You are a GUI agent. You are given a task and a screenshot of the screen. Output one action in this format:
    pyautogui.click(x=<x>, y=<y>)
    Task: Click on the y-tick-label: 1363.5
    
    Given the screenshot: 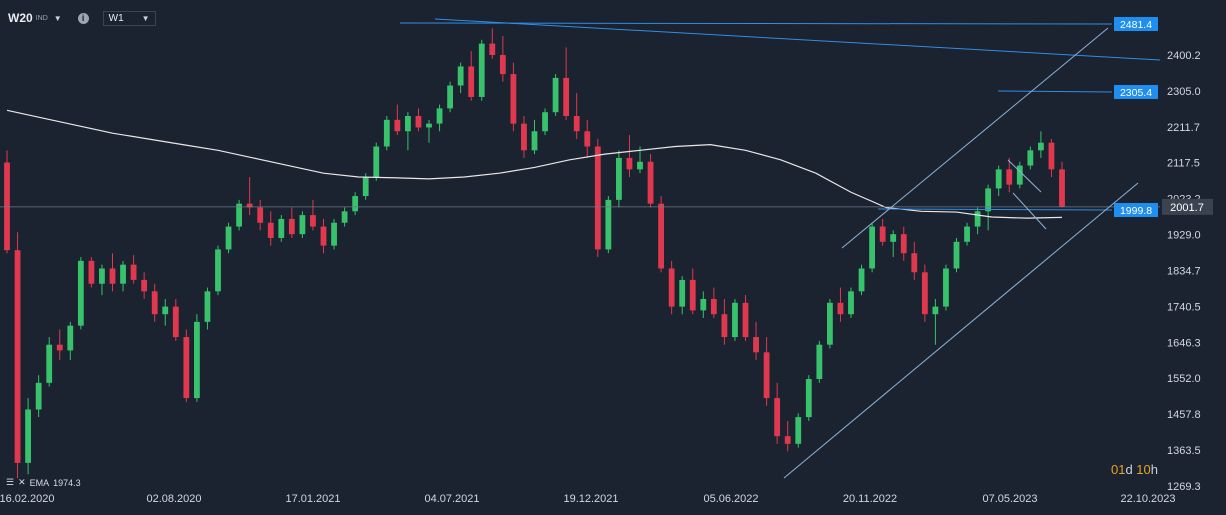 What is the action you would take?
    pyautogui.click(x=1184, y=451)
    